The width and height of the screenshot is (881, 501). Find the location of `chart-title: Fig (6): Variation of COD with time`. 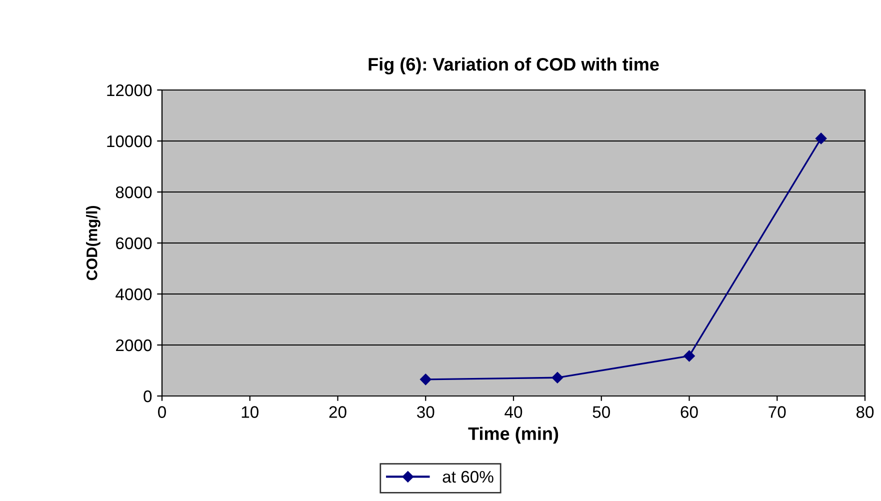

chart-title: Fig (6): Variation of COD with time is located at coordinates (513, 65).